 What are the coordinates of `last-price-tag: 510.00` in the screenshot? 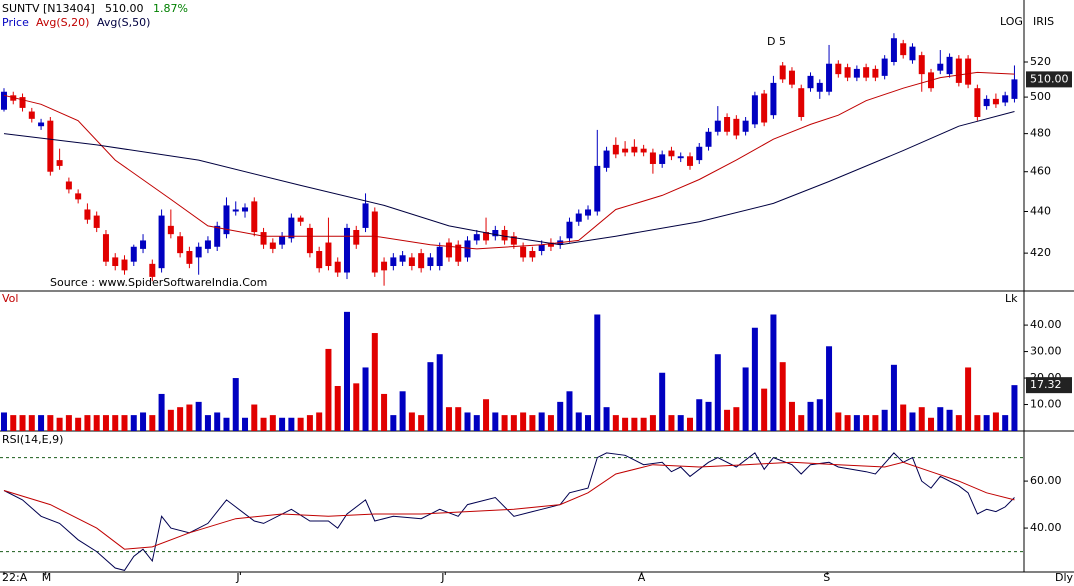 It's located at (1049, 78).